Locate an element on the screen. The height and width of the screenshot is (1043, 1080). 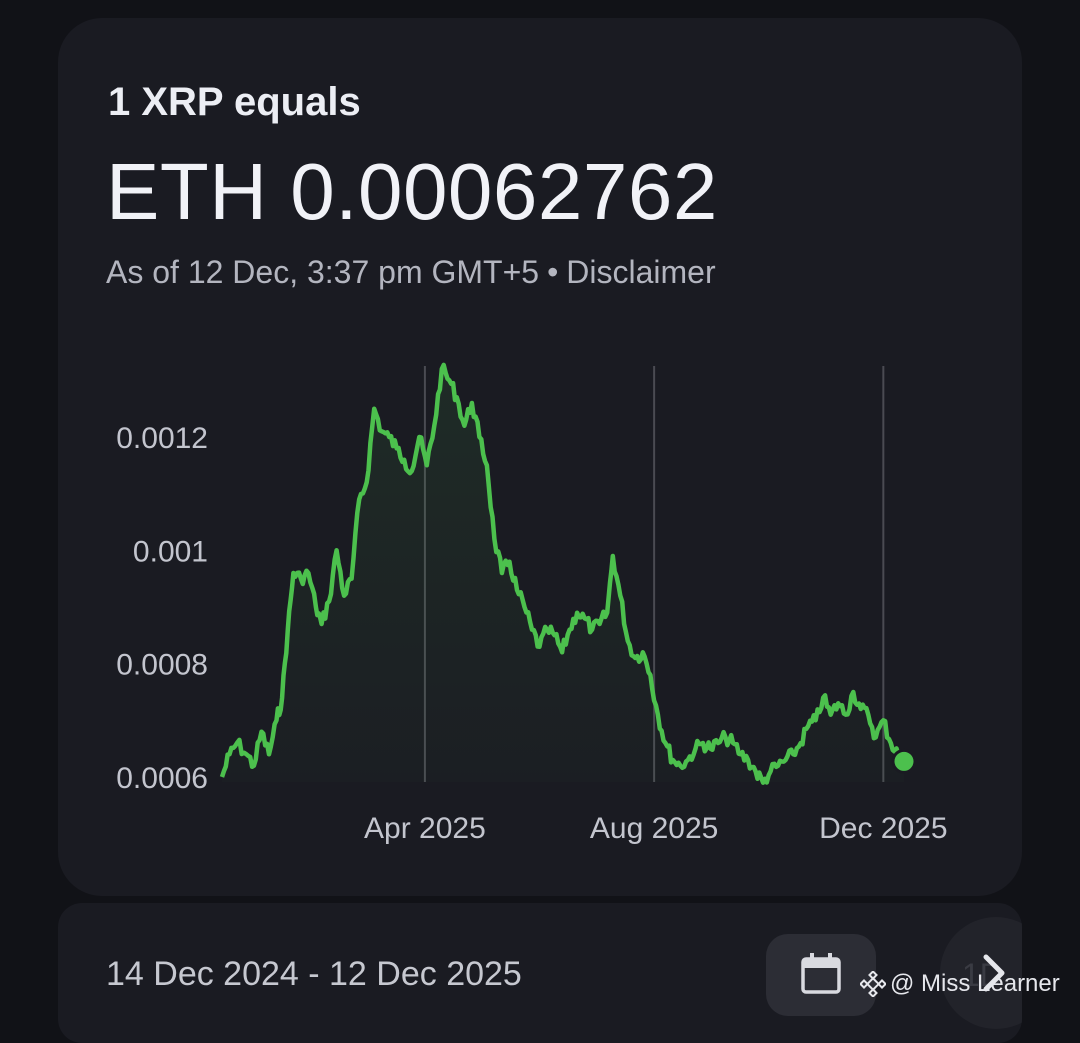
y-tick-label: 0.001 is located at coordinates (170, 551).